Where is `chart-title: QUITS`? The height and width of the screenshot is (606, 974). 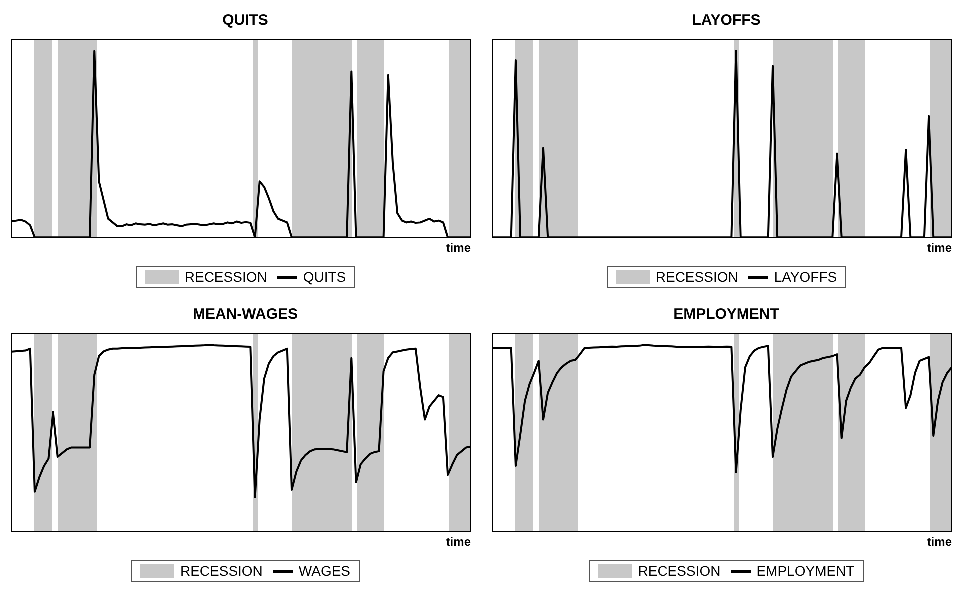
chart-title: QUITS is located at coordinates (246, 21).